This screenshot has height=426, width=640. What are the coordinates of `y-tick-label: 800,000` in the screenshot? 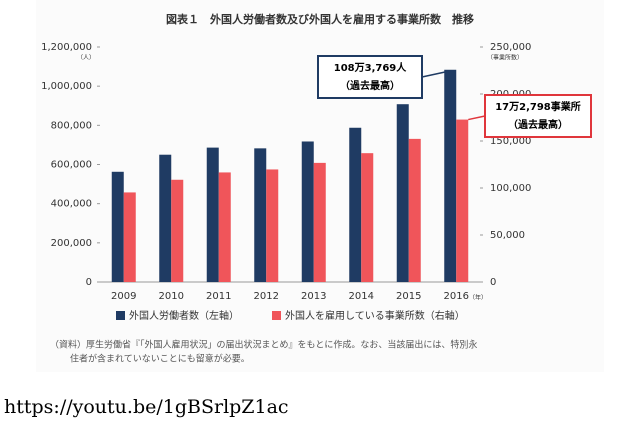 It's located at (71, 125).